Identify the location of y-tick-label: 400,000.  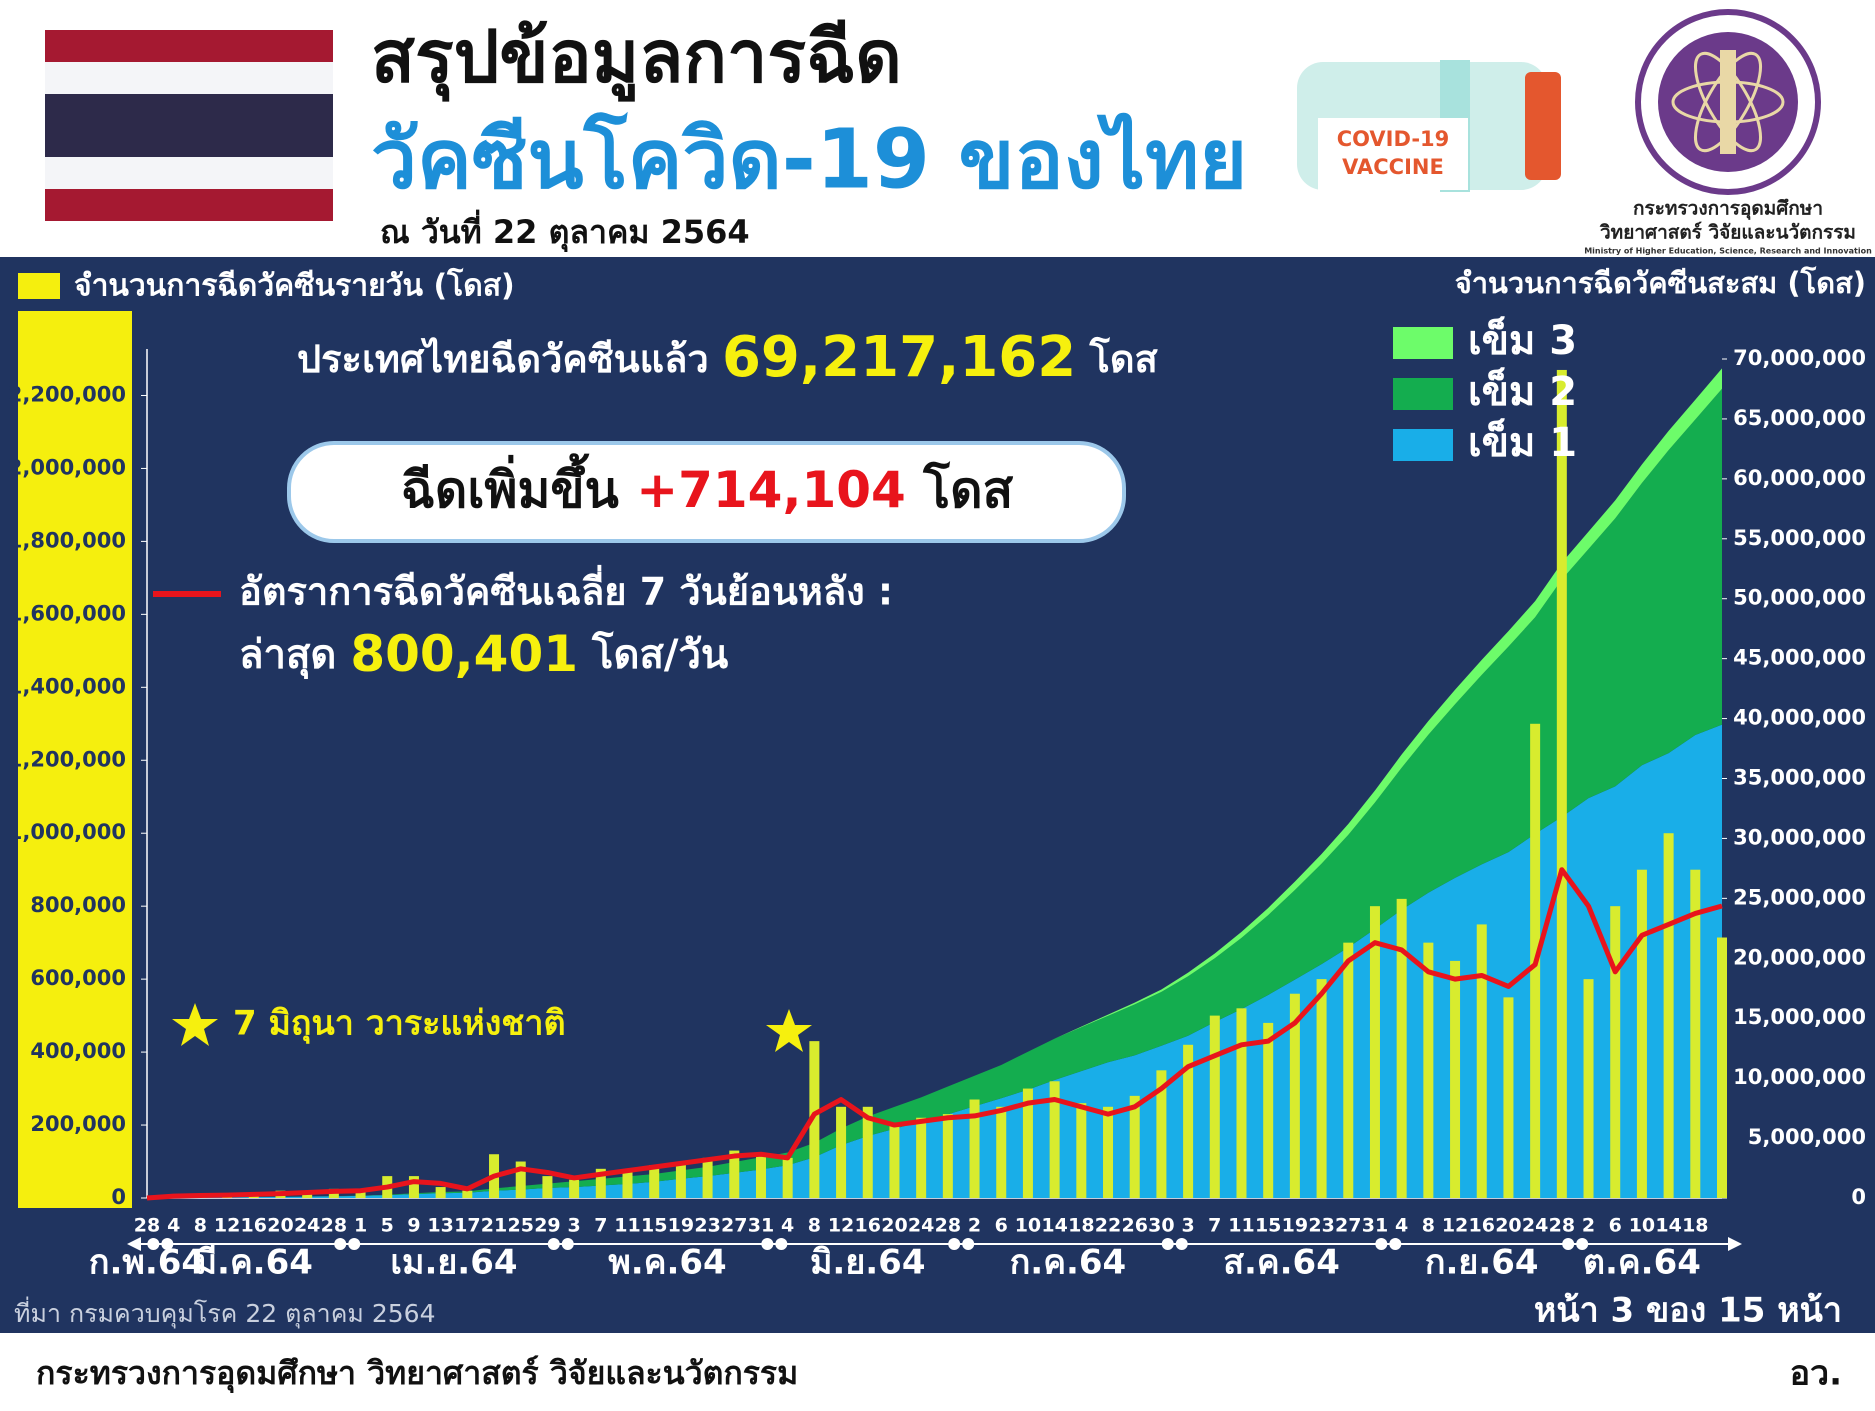
(78, 1051).